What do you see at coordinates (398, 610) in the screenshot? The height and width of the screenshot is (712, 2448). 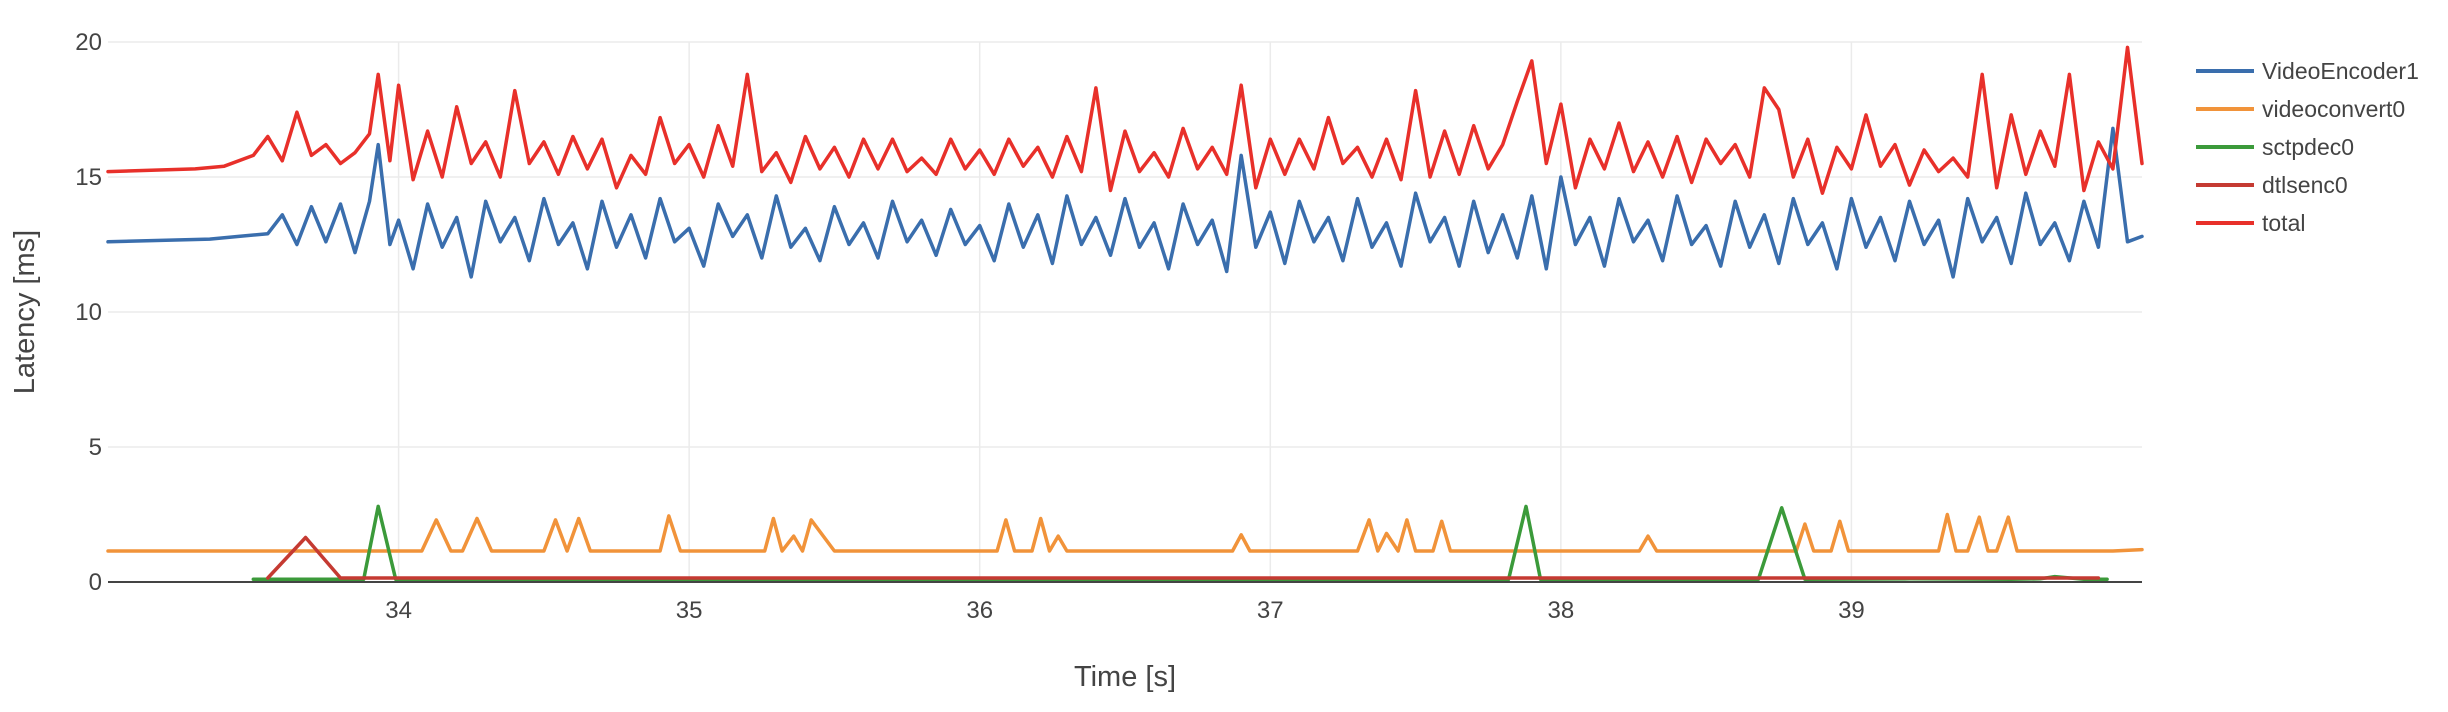 I see `x-tick-label: 34` at bounding box center [398, 610].